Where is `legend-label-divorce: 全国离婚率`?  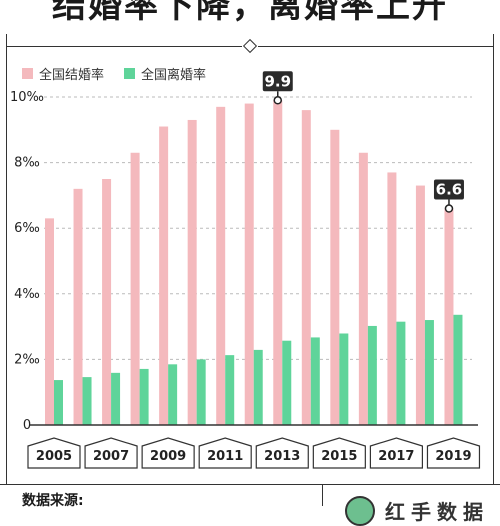
legend-label-divorce: 全国离婚率 is located at coordinates (174, 75).